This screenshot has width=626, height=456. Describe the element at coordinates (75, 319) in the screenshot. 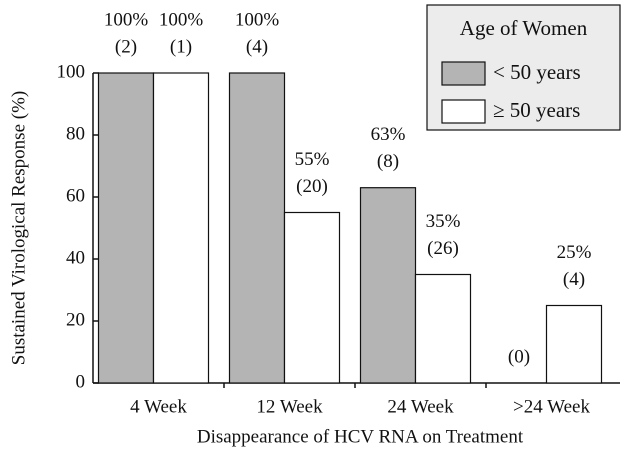

I see `y-tick-label: 20` at that location.